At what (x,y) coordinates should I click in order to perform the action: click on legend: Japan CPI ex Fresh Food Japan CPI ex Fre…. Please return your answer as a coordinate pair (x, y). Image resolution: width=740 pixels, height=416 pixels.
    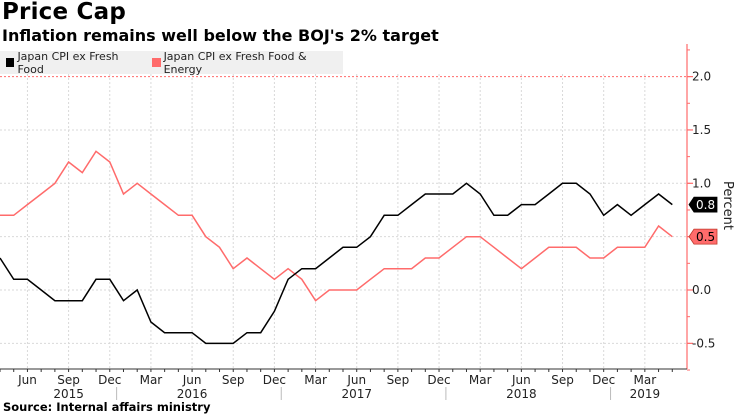
    Looking at the image, I should click on (171, 63).